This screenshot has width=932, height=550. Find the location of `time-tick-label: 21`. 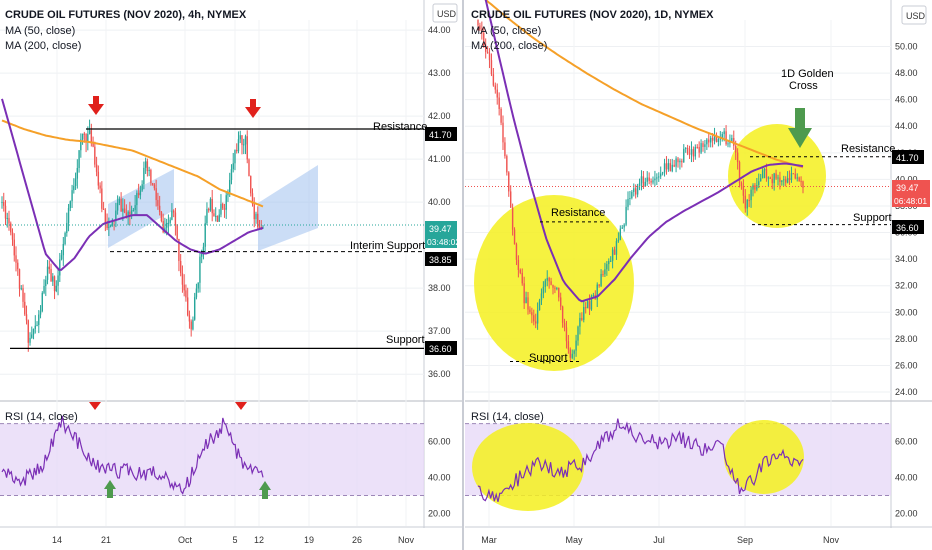

time-tick-label: 21 is located at coordinates (106, 540).